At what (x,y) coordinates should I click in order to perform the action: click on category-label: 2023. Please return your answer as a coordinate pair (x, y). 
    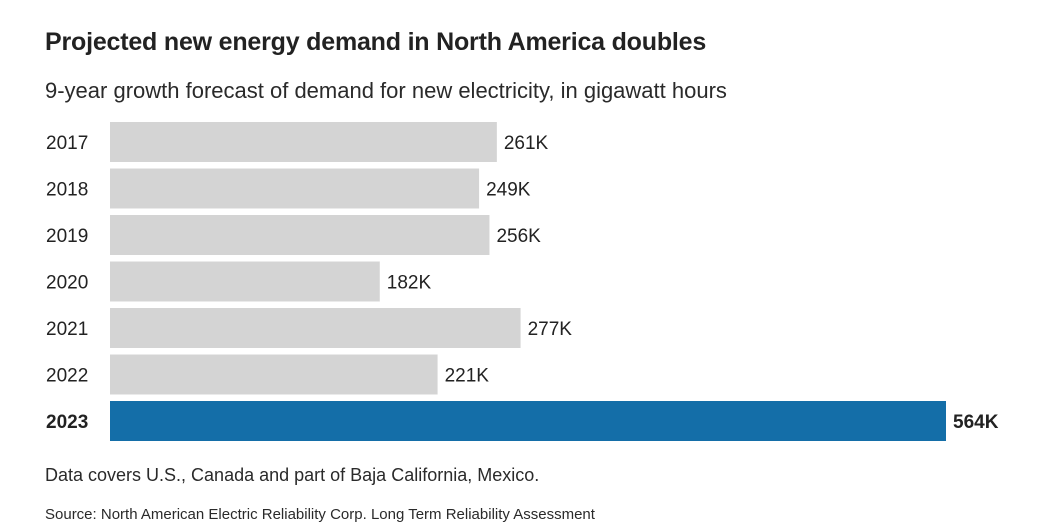
    Looking at the image, I should click on (67, 422).